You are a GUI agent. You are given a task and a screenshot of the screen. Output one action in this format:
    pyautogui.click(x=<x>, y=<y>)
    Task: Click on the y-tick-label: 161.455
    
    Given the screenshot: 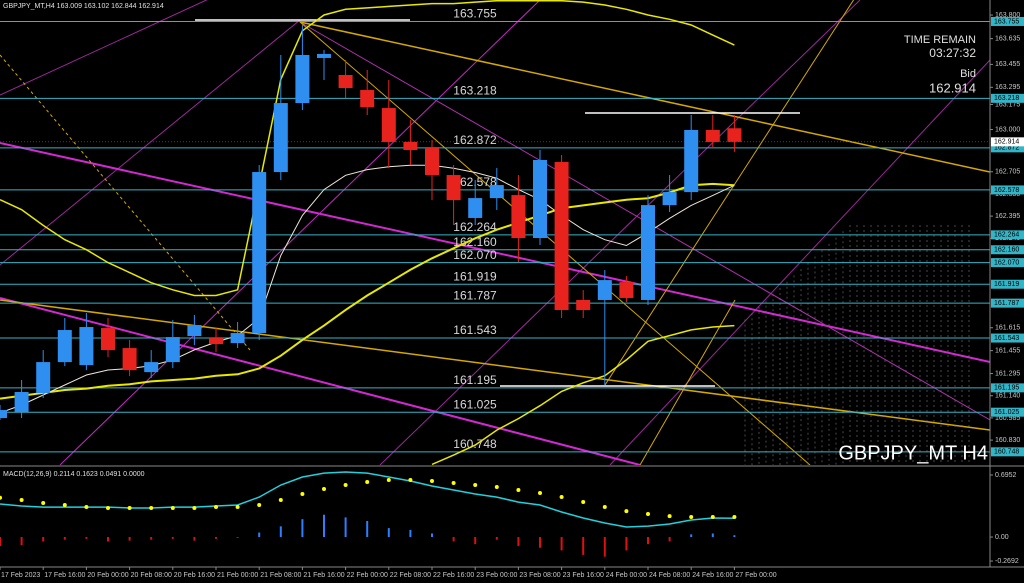 What is the action you would take?
    pyautogui.click(x=1007, y=350)
    